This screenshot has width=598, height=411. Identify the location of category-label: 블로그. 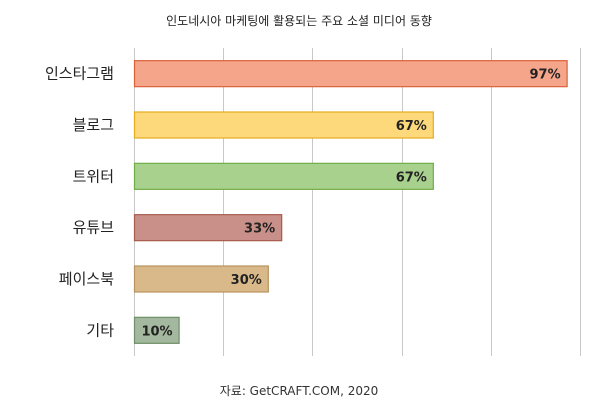
(93, 125).